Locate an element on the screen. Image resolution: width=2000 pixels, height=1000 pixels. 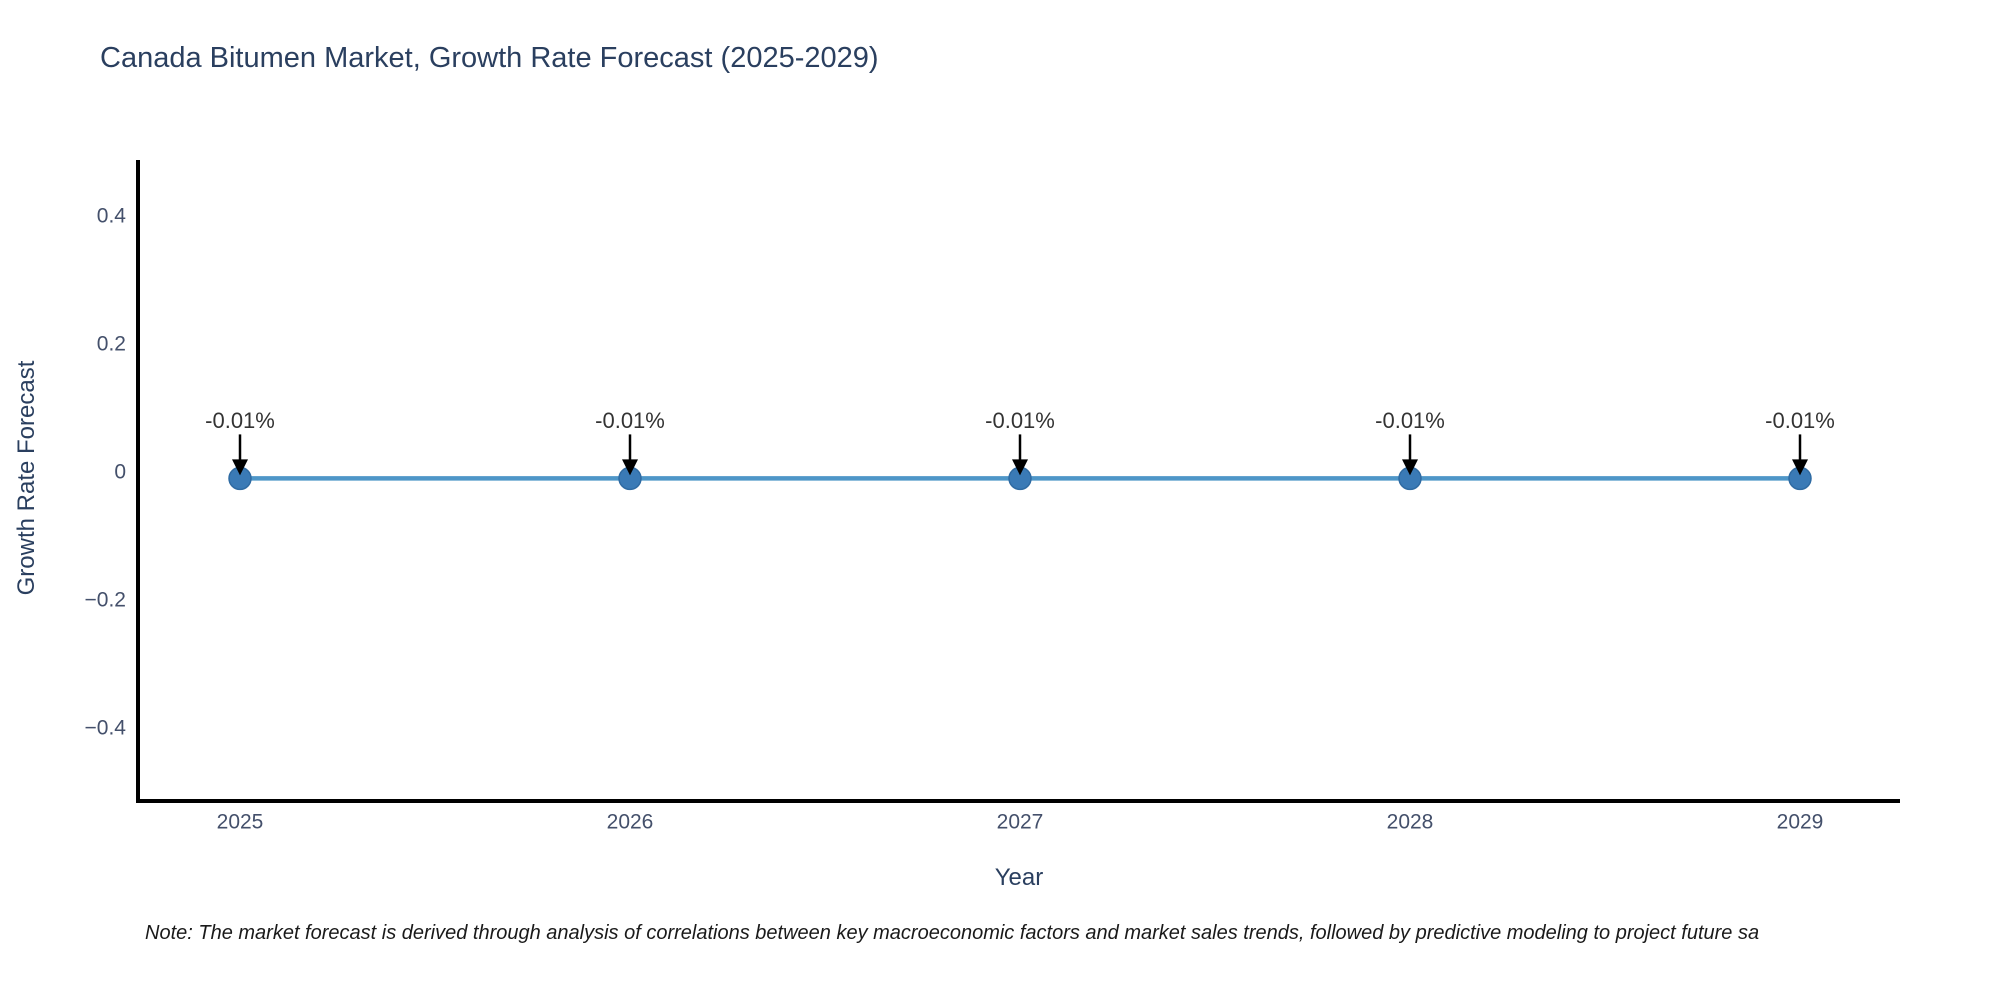
x-tick-label: 2029 is located at coordinates (1800, 822).